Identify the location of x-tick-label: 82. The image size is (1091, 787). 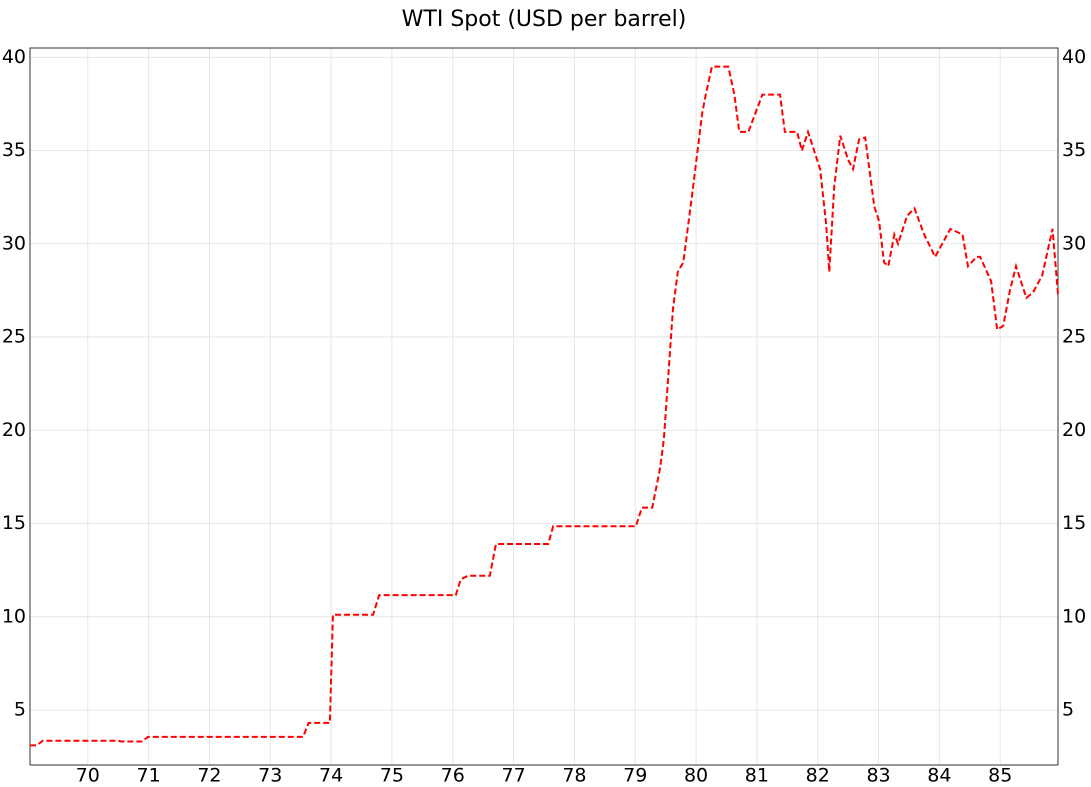
(818, 774).